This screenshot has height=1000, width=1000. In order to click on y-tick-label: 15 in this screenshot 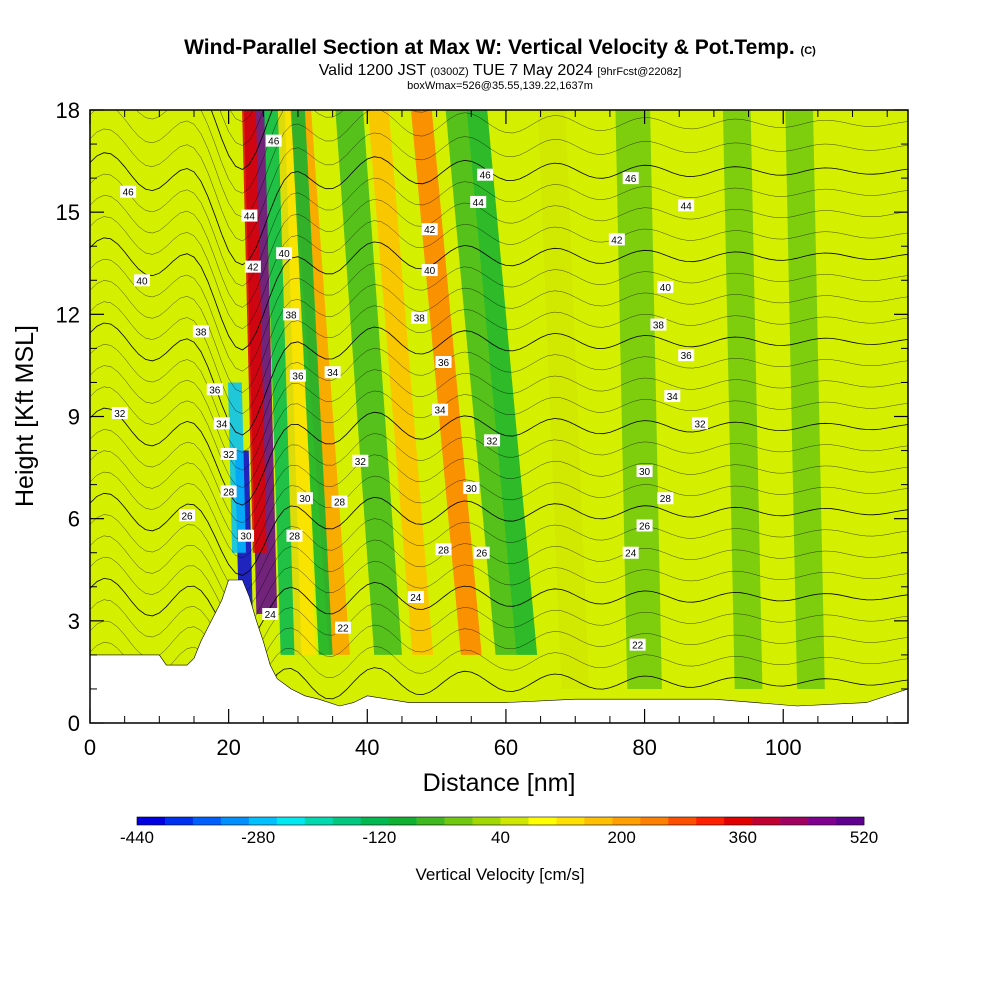, I will do `click(68, 212)`.